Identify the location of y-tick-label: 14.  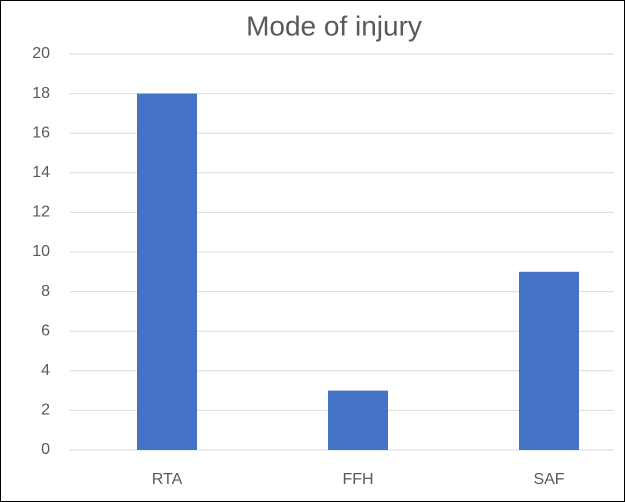
(41, 172).